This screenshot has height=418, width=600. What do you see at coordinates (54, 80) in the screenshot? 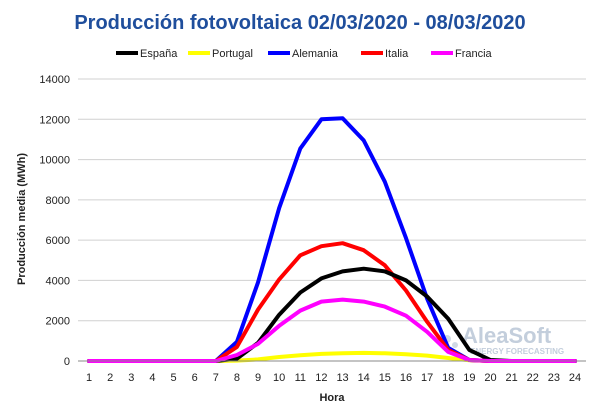
I see `y-tick-label: 14000` at bounding box center [54, 80].